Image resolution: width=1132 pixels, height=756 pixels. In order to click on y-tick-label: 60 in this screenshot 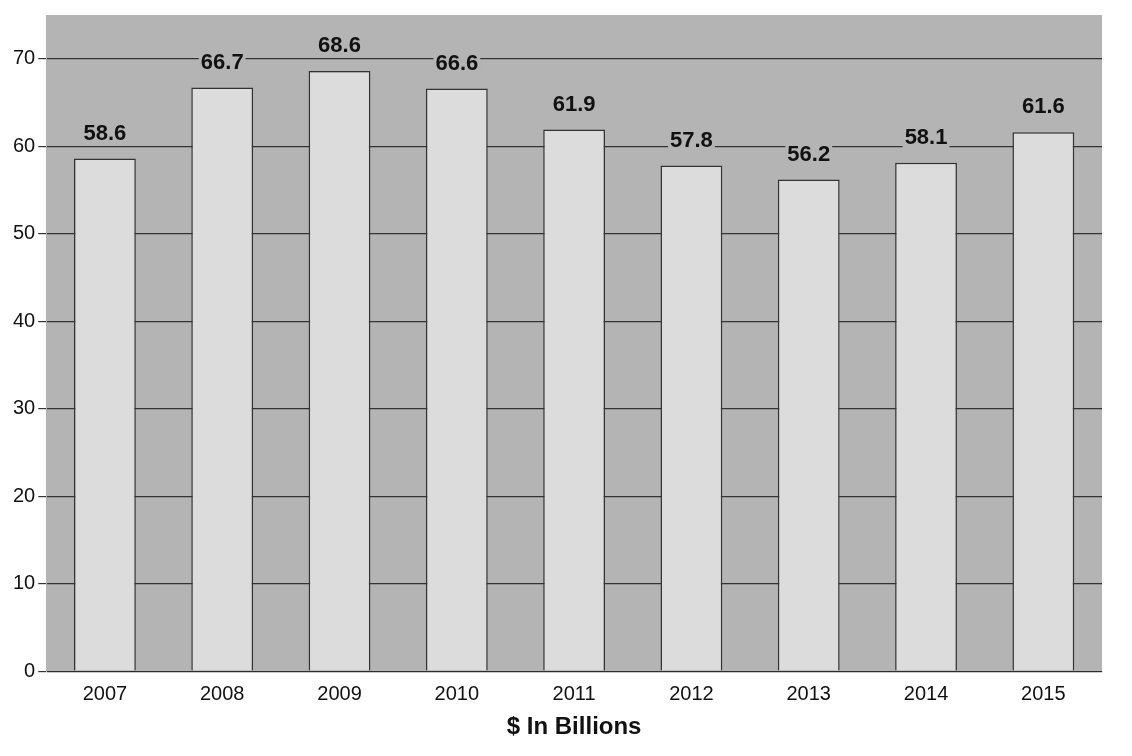, I will do `click(24, 144)`.